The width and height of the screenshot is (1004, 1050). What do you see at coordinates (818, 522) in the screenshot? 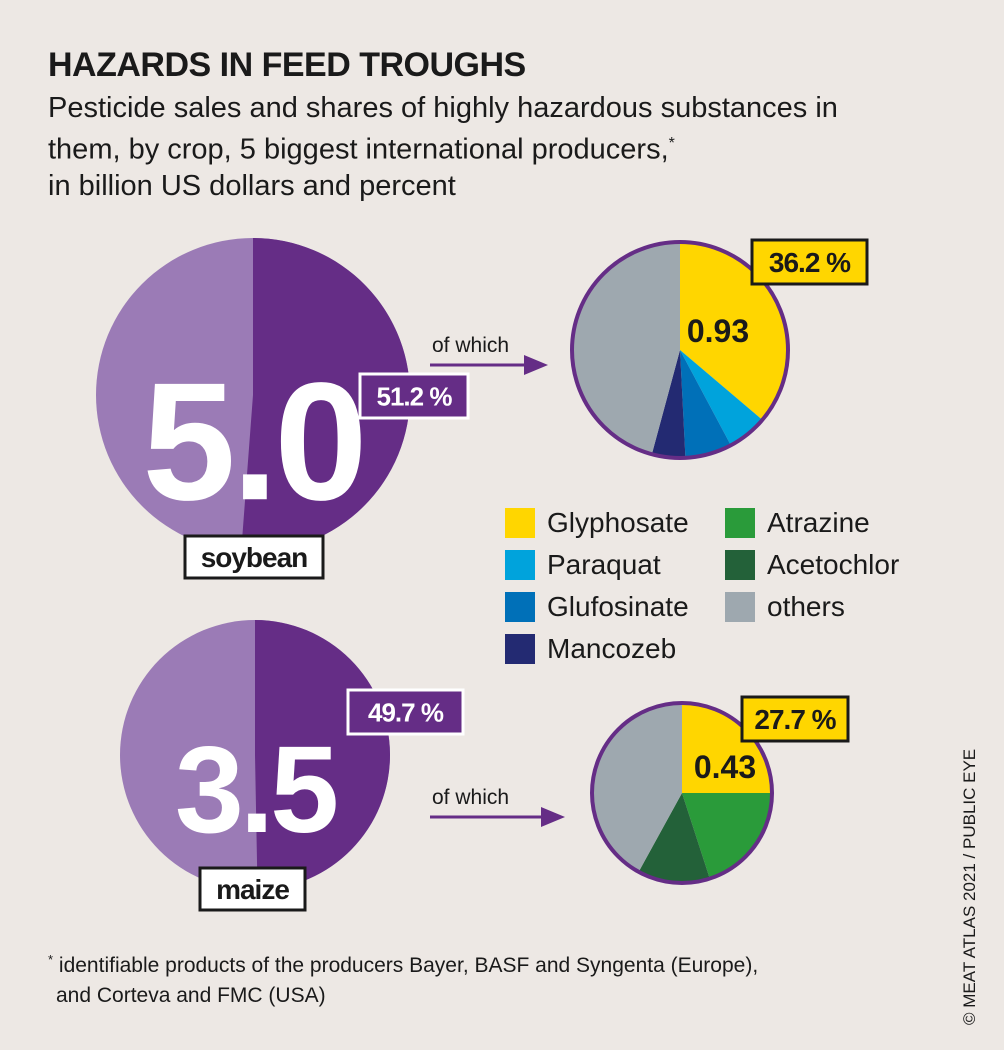
I see `legend-label: Atrazine` at bounding box center [818, 522].